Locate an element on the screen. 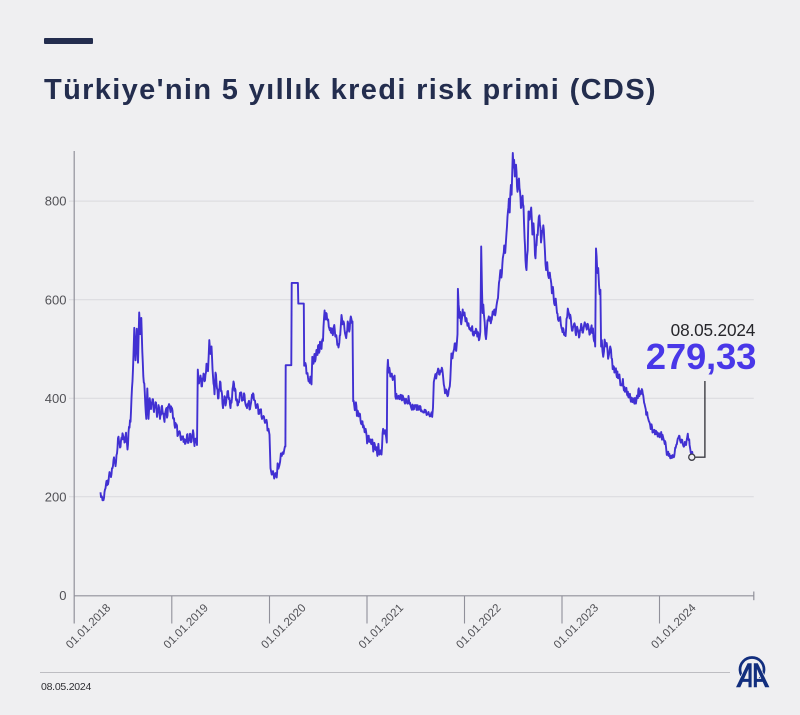 This screenshot has height=715, width=800. svg-text: 01.01.2024 is located at coordinates (674, 627).